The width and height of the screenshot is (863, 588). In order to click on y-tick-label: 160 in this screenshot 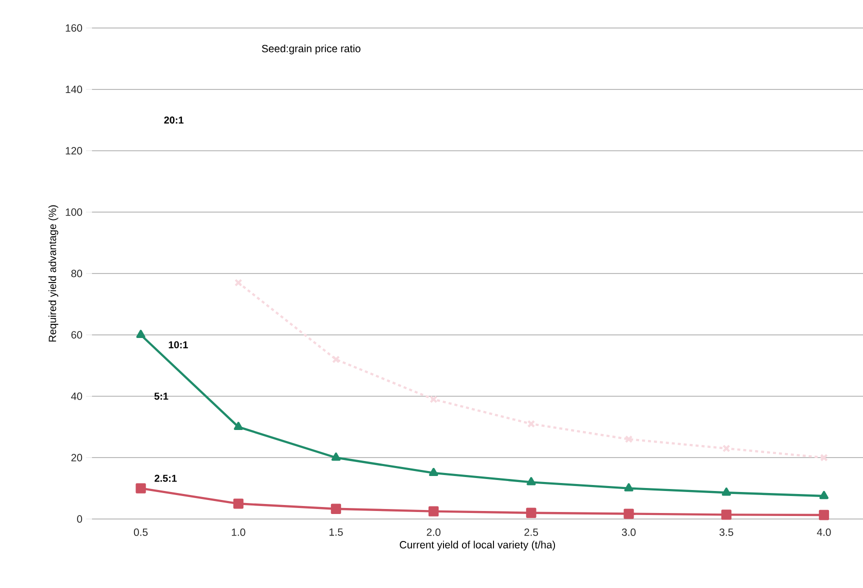, I will do `click(74, 28)`.